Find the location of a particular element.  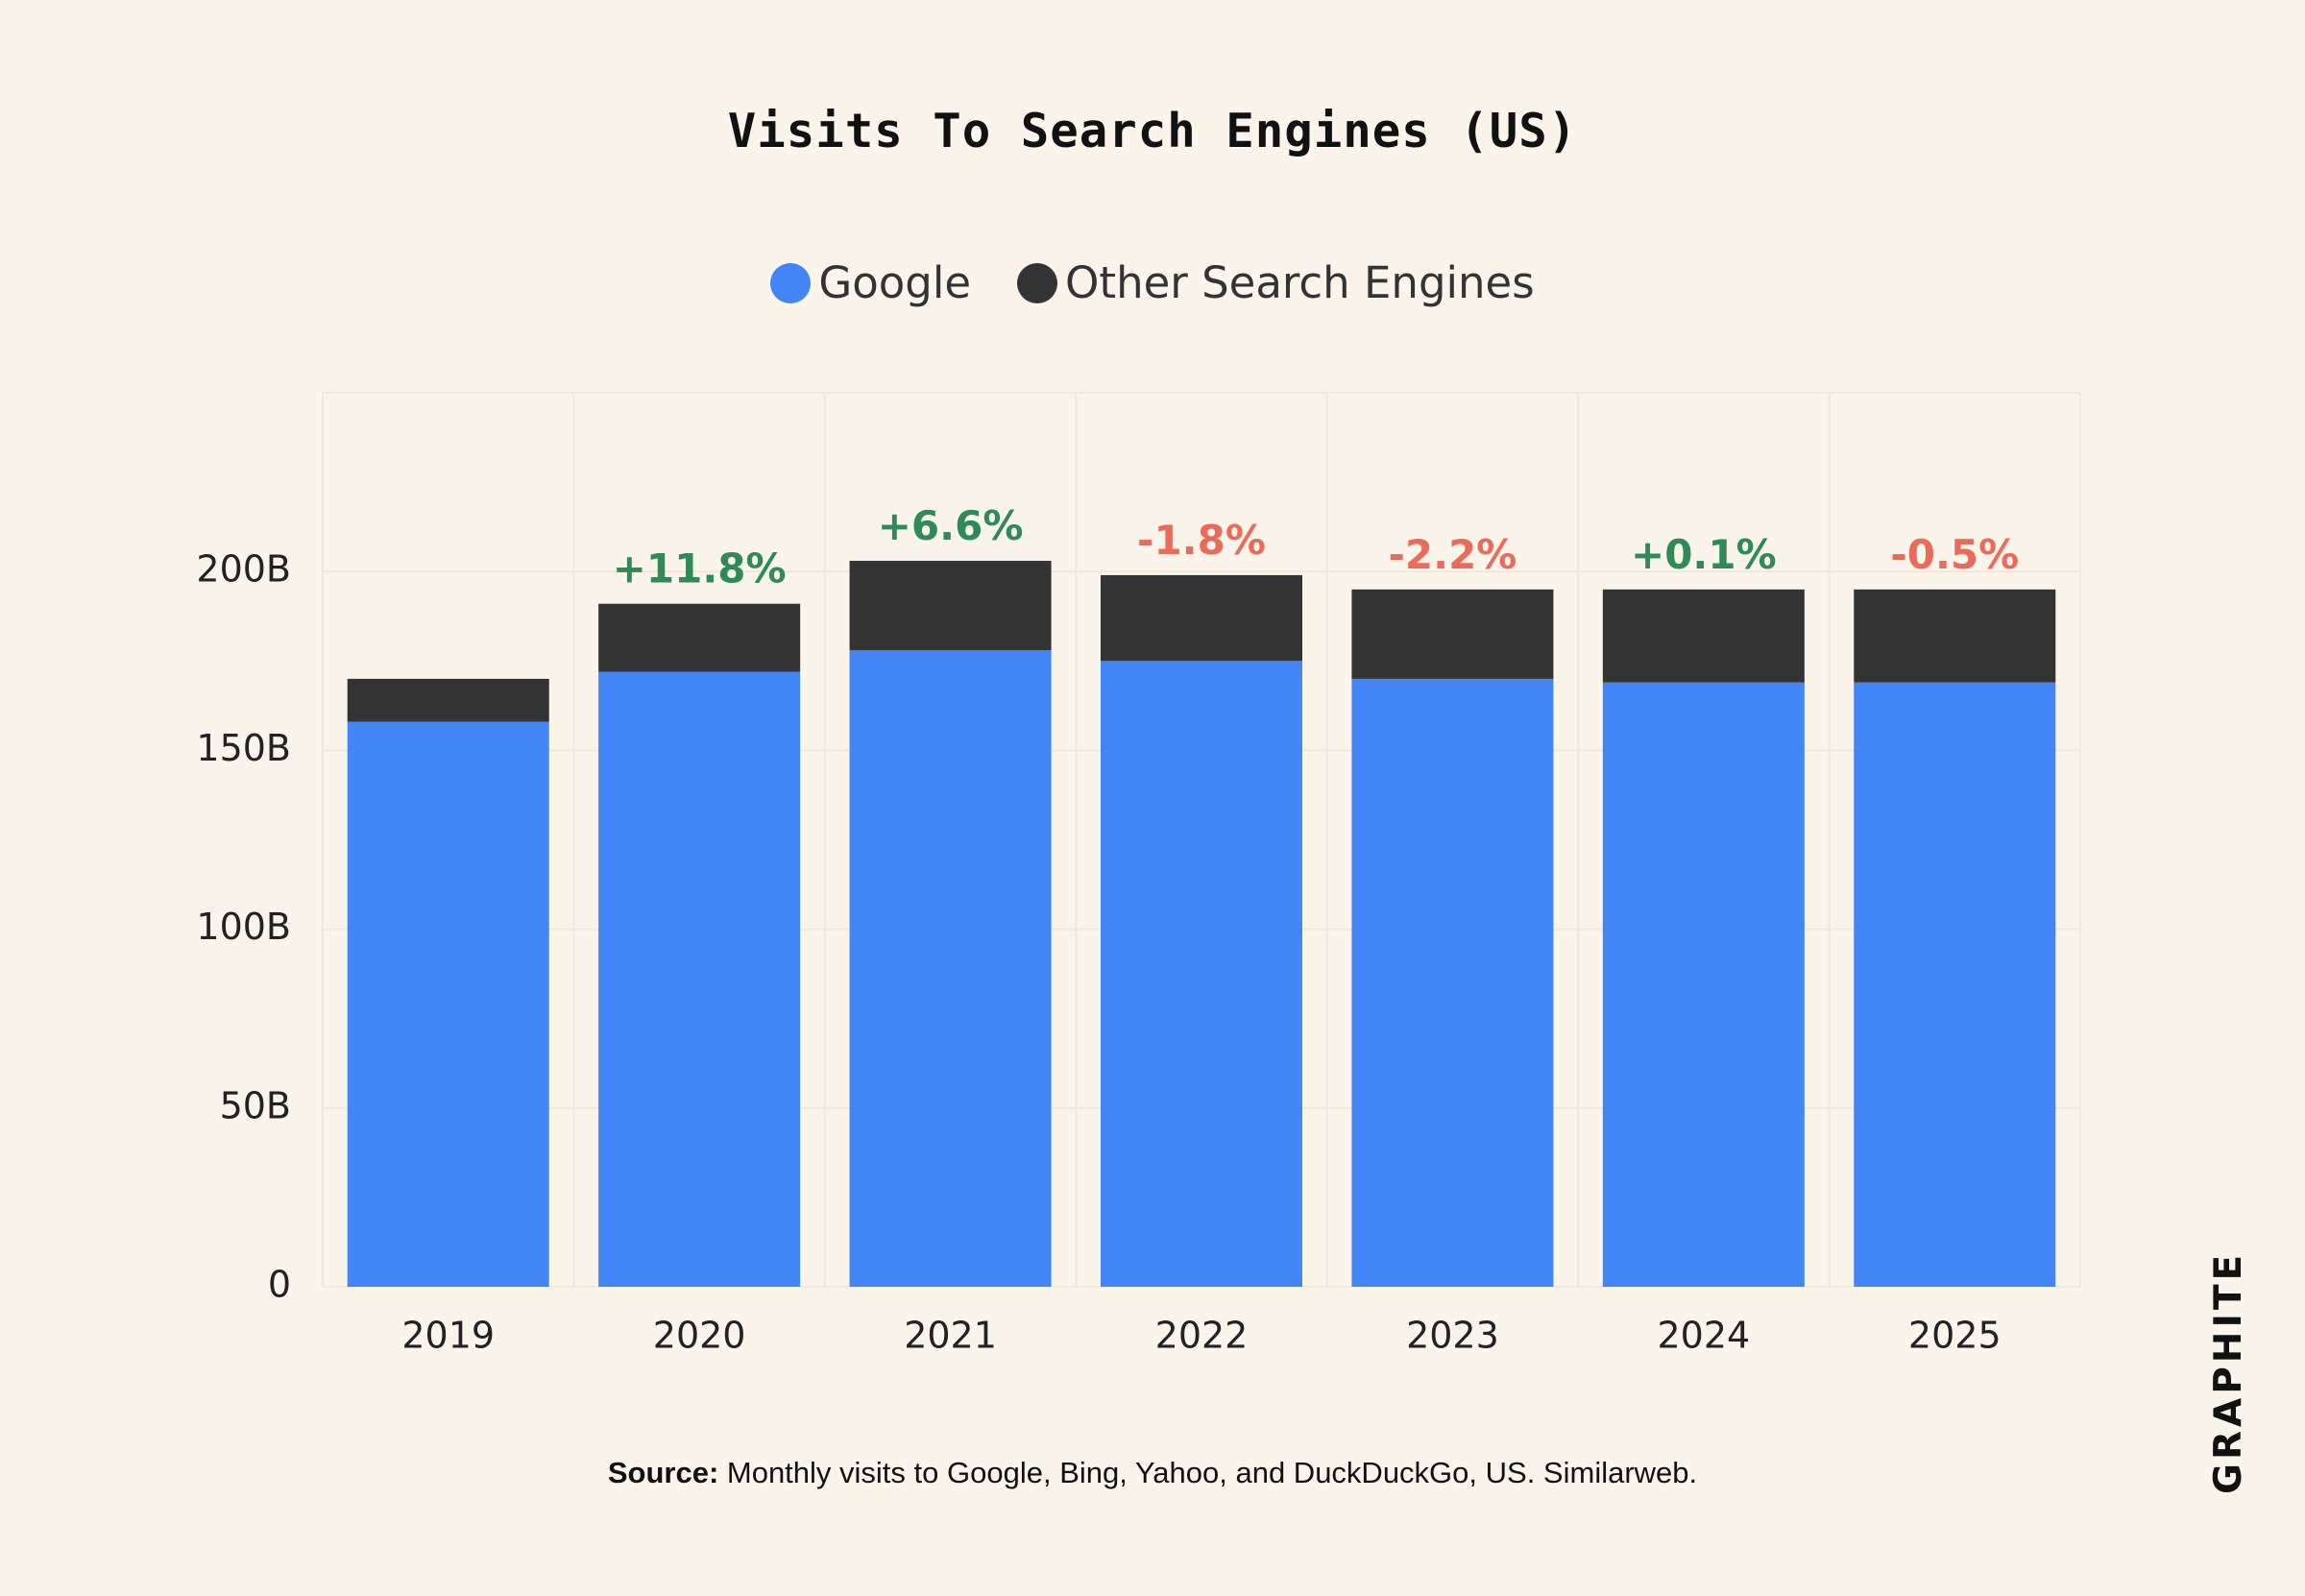

x-tick-label: 2025 is located at coordinates (1955, 1336).